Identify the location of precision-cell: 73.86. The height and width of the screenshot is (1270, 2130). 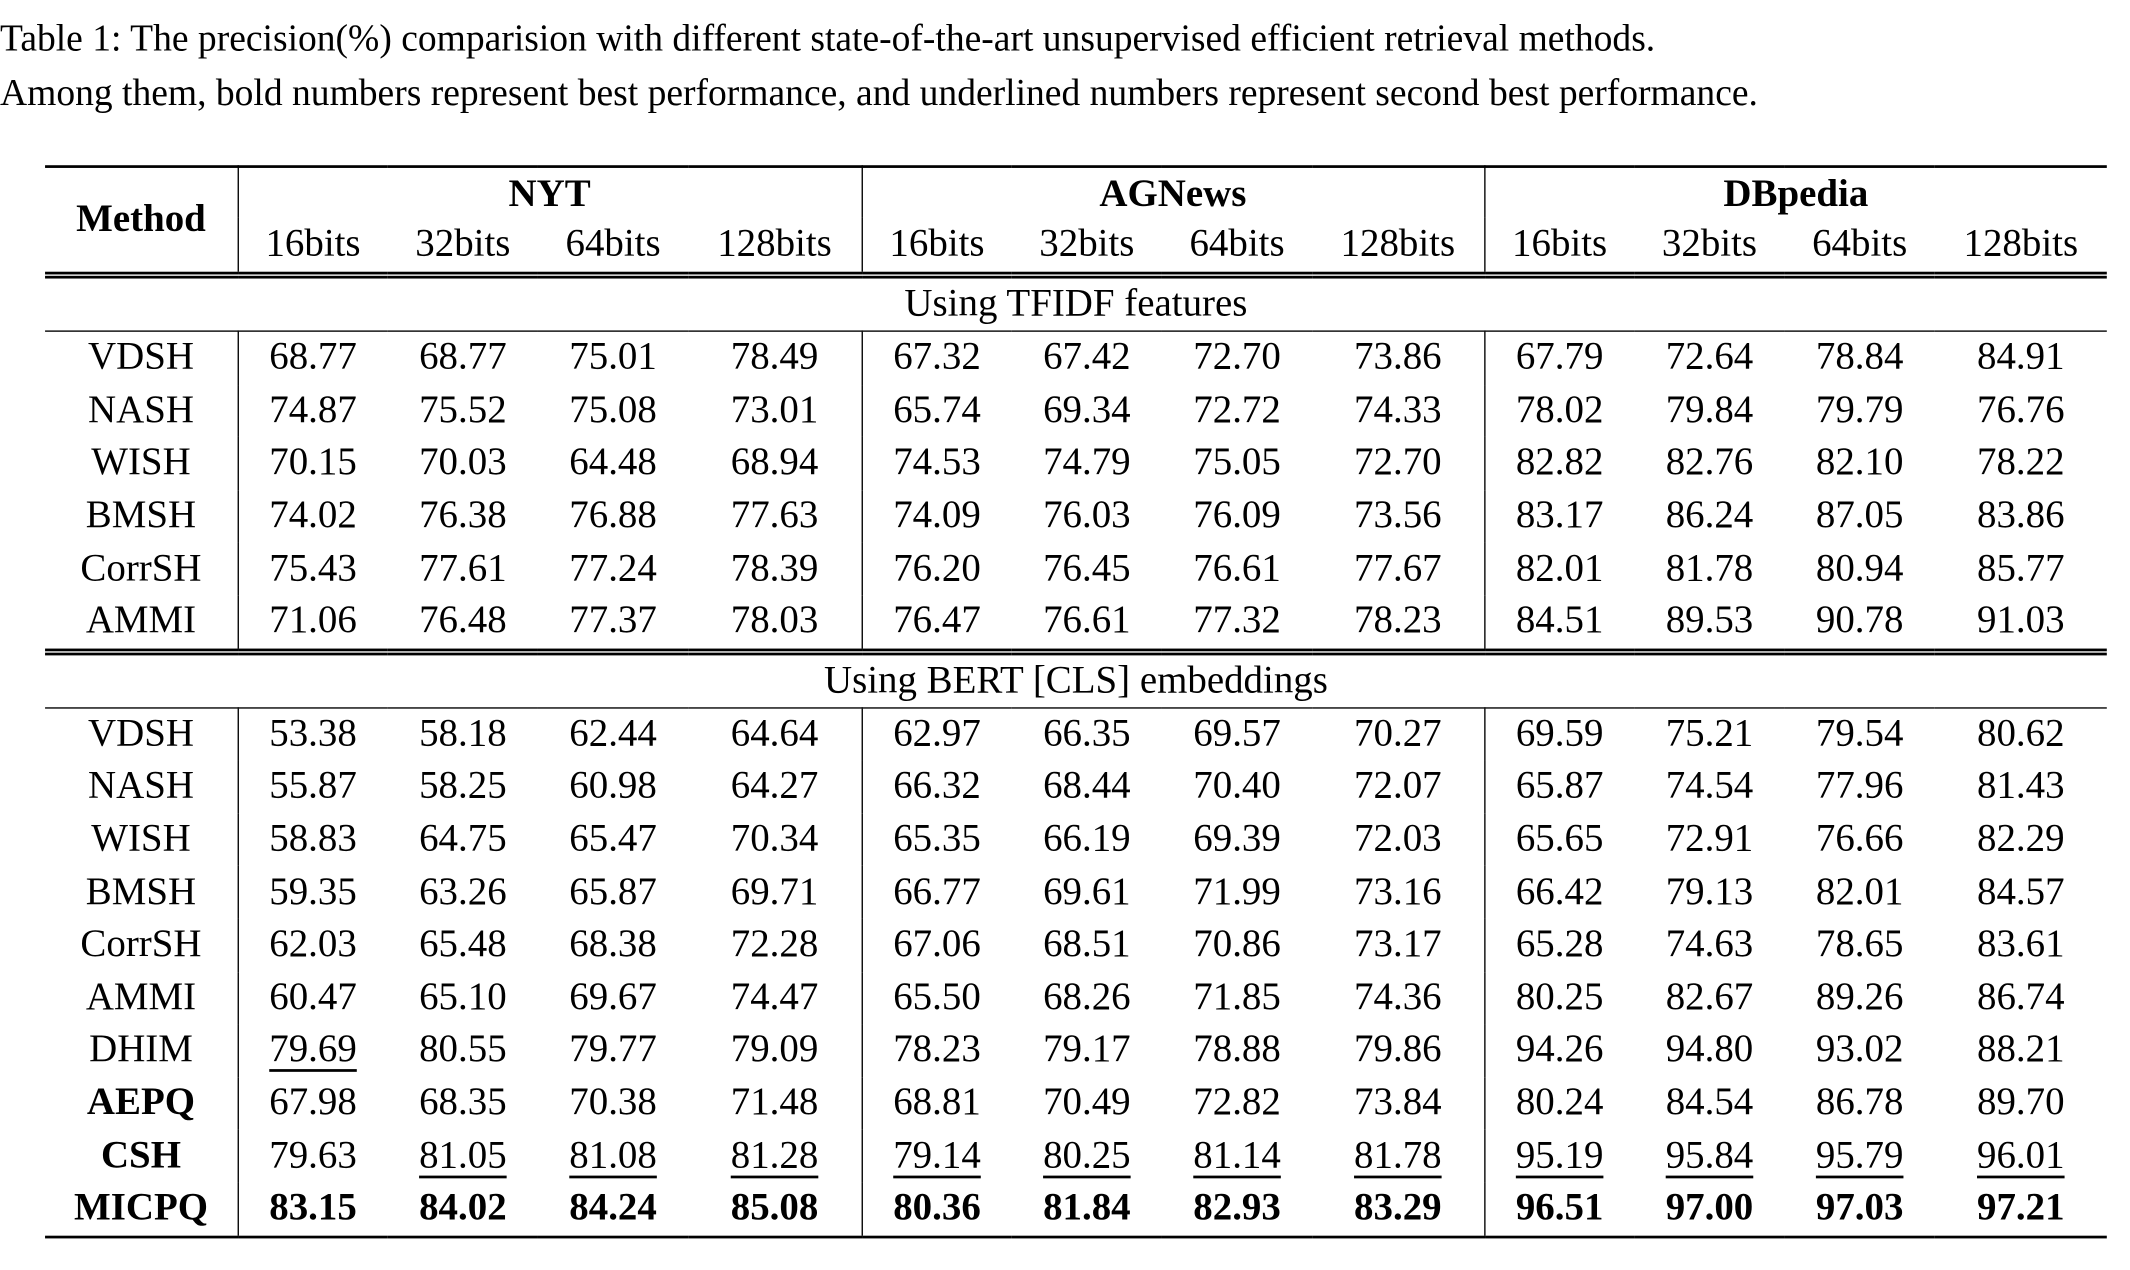
(1398, 357).